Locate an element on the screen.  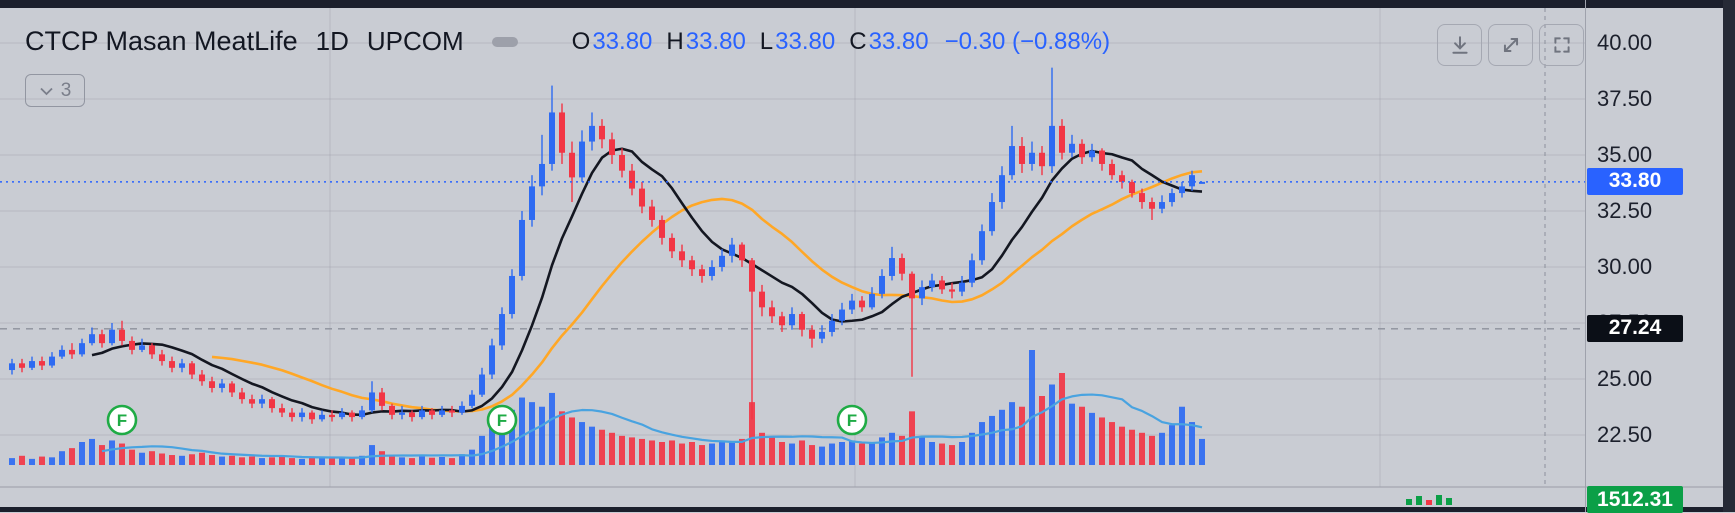
symbol-title: CTCP Masan MeatLife is located at coordinates (161, 41).